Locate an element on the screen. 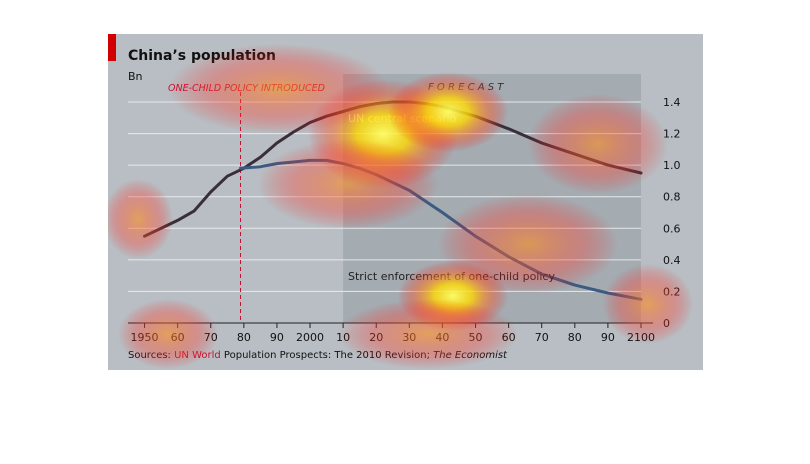  x-tick-label: 1950 is located at coordinates (145, 337).